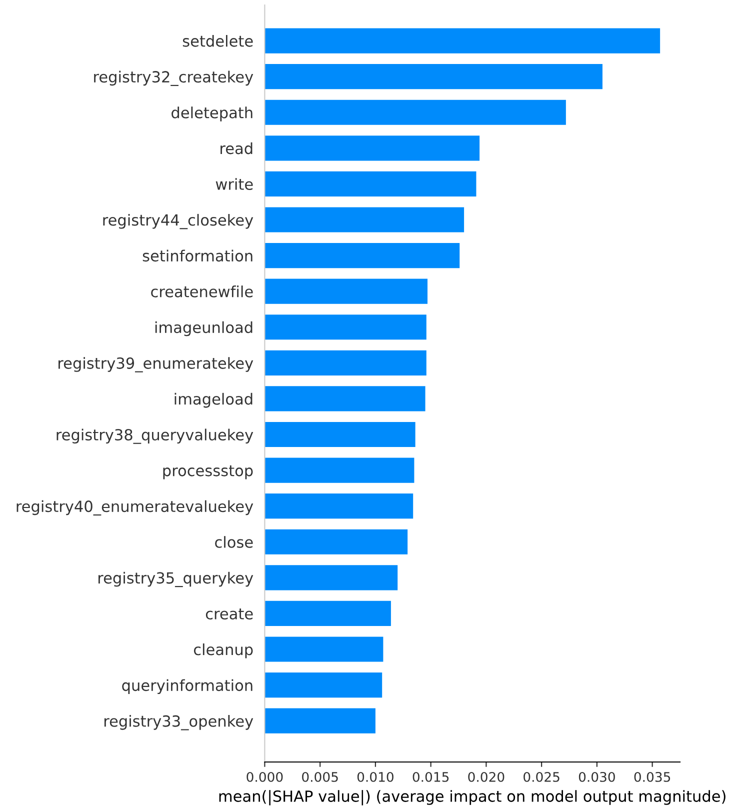 This screenshot has height=809, width=733. I want to click on x-tick-label: 0.020, so click(486, 777).